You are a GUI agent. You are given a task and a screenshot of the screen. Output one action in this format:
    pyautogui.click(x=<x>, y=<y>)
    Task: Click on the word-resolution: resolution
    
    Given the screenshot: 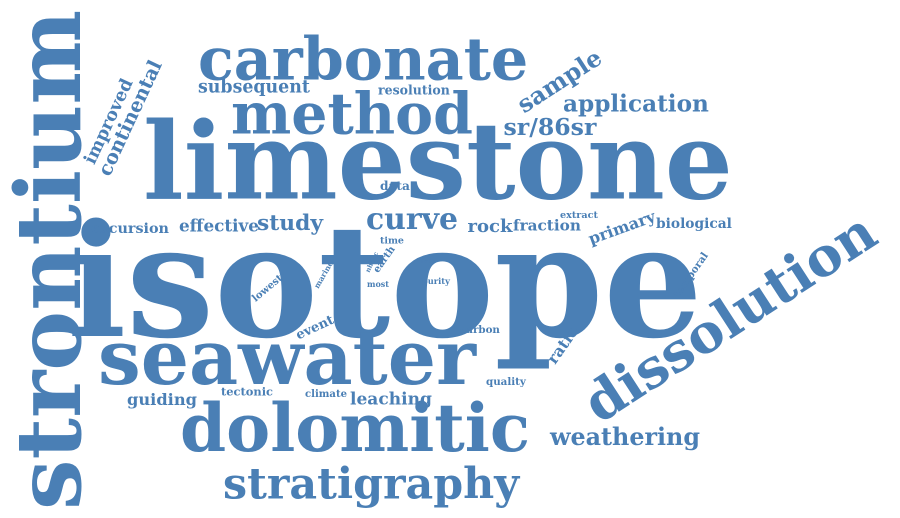 What is the action you would take?
    pyautogui.click(x=414, y=90)
    